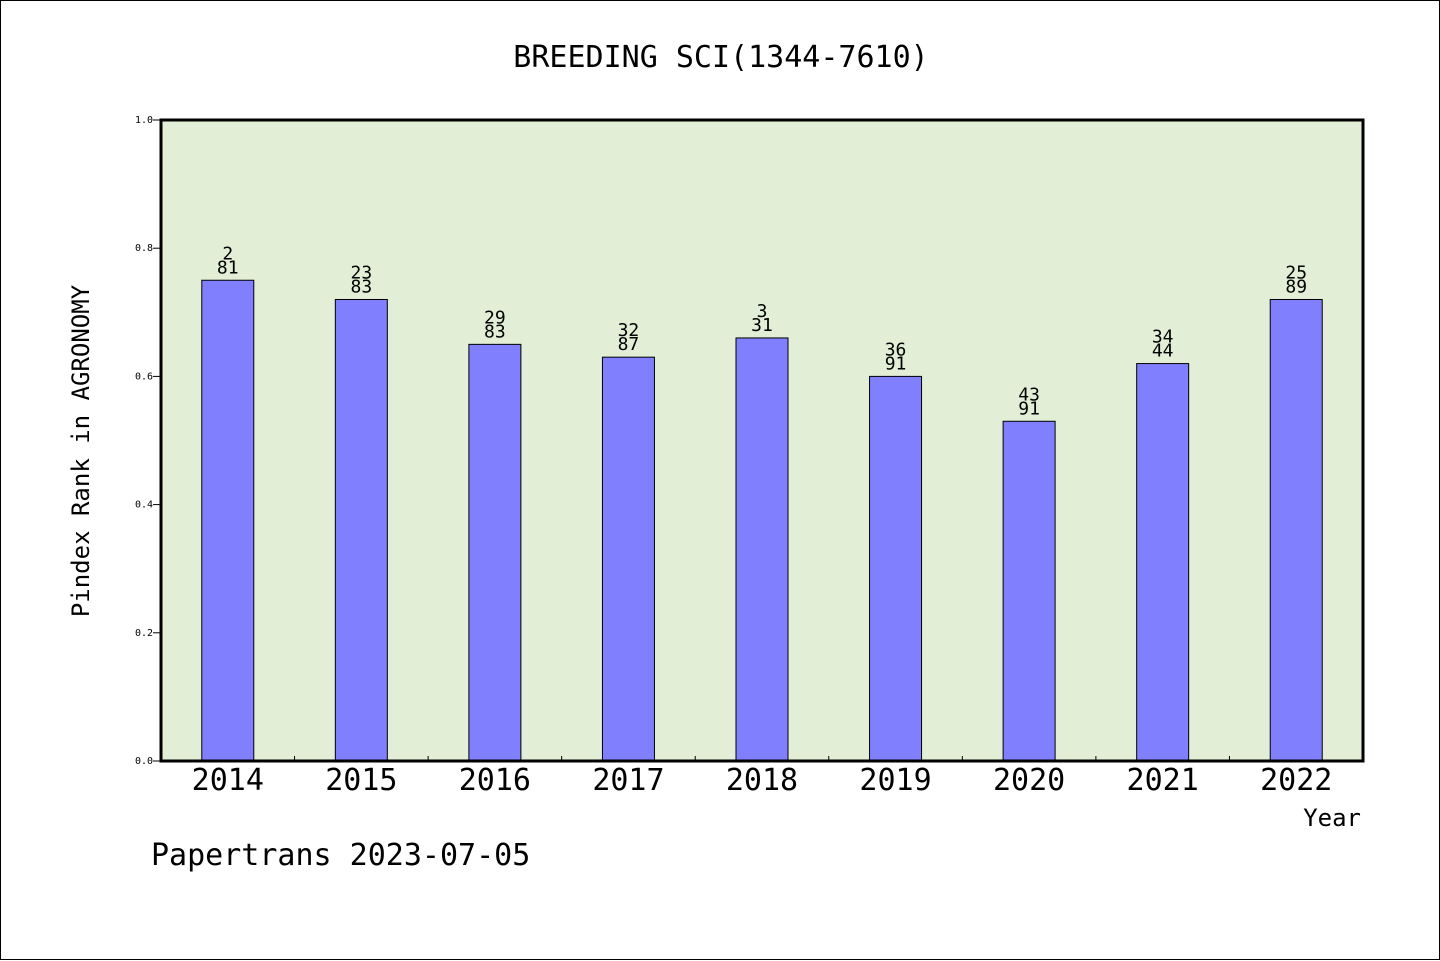 The image size is (1440, 961). Describe the element at coordinates (628, 780) in the screenshot. I see `x-tick-label: 2017` at that location.